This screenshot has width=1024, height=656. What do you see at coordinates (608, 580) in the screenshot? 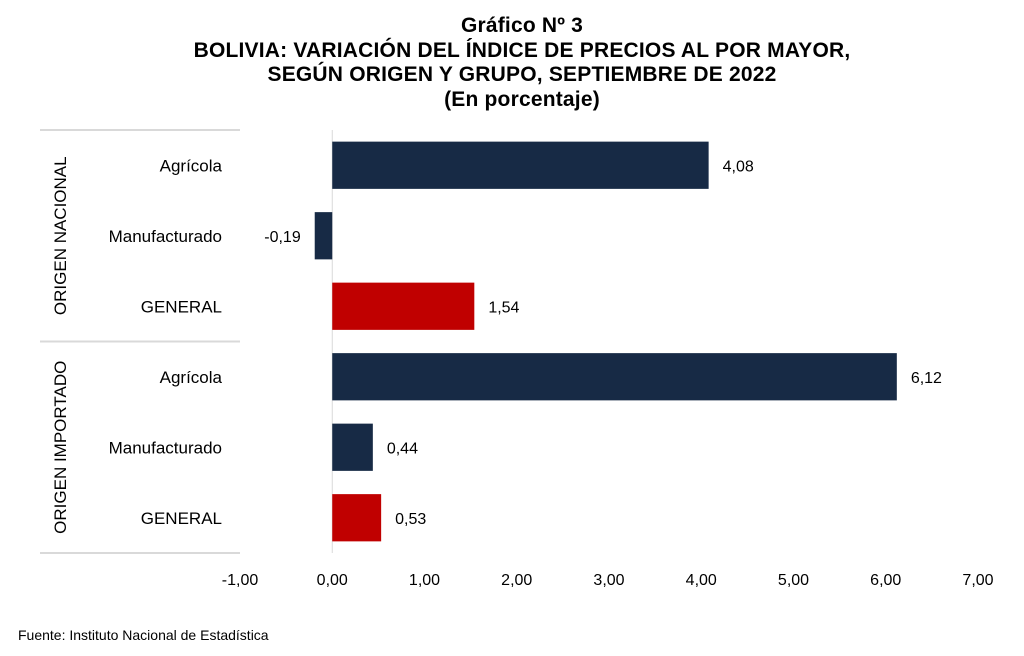
I see `x-tick-label: 3,00` at bounding box center [608, 580].